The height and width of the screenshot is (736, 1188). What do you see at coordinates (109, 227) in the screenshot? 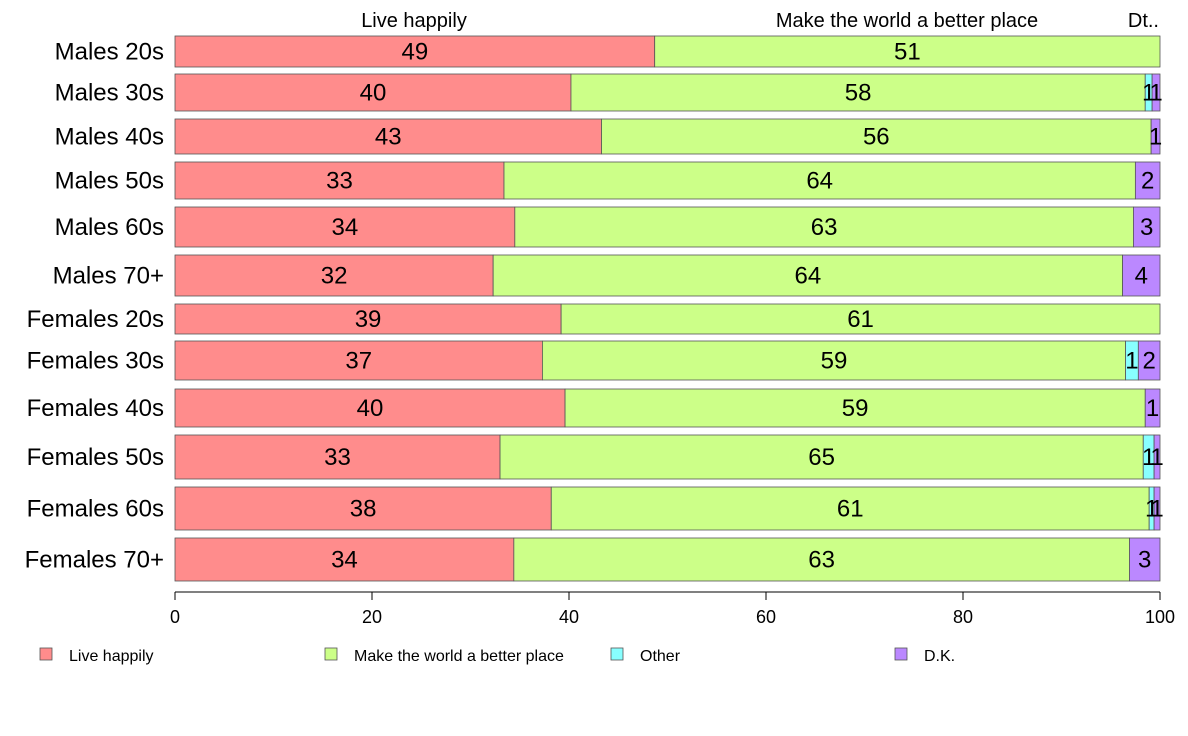
I see `category-label: Males 60s` at bounding box center [109, 227].